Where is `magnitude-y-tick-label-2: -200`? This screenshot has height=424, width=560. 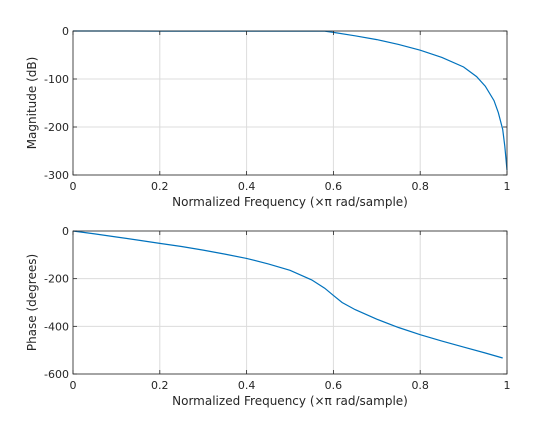
magnitude-y-tick-label-2: -200 is located at coordinates (56, 127).